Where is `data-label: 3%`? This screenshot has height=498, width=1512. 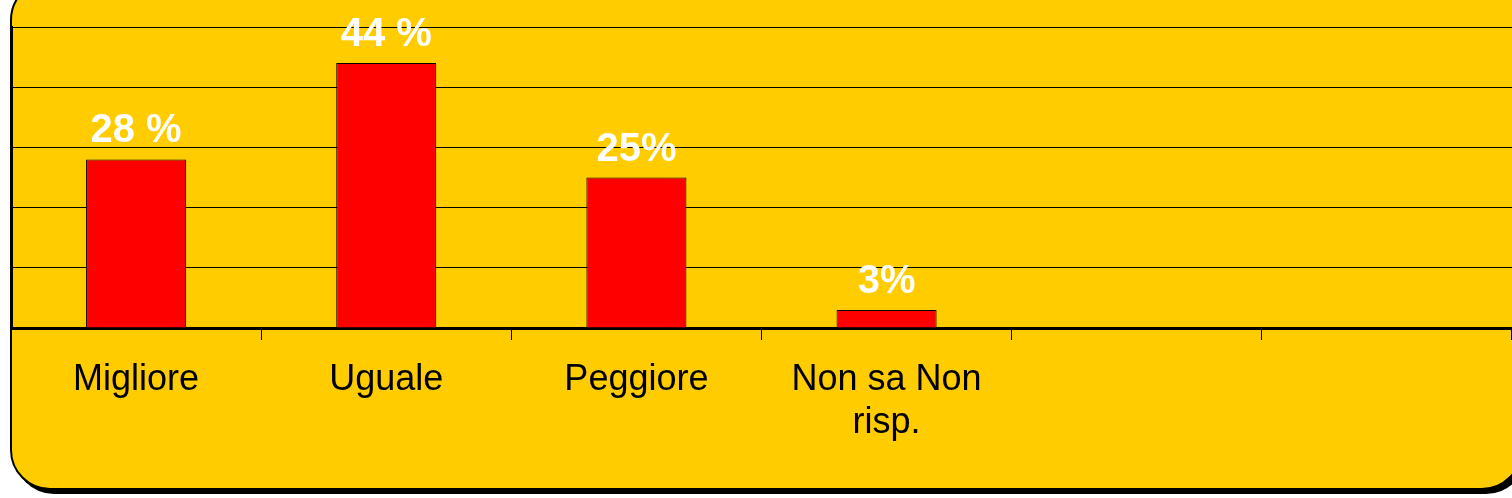
data-label: 3% is located at coordinates (886, 278).